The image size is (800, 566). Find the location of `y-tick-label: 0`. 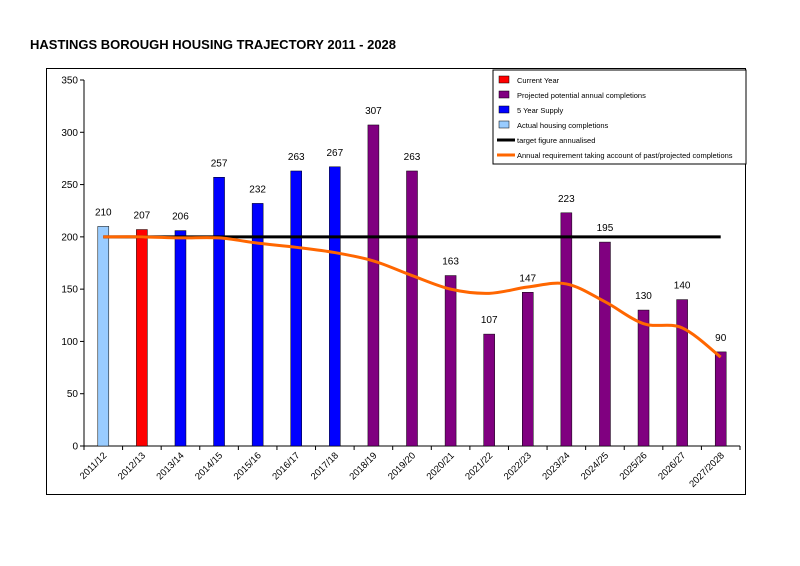

y-tick-label: 0 is located at coordinates (75, 447).